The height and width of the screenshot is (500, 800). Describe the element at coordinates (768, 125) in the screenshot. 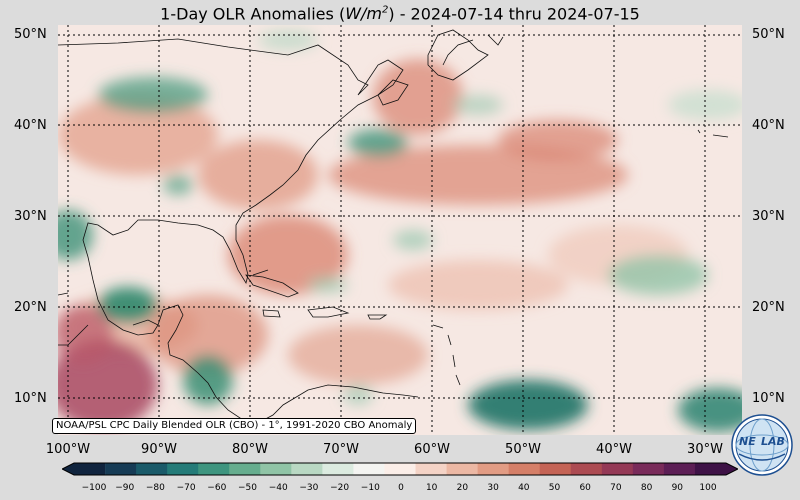

I see `lat-label-40n-right: 40°N` at that location.